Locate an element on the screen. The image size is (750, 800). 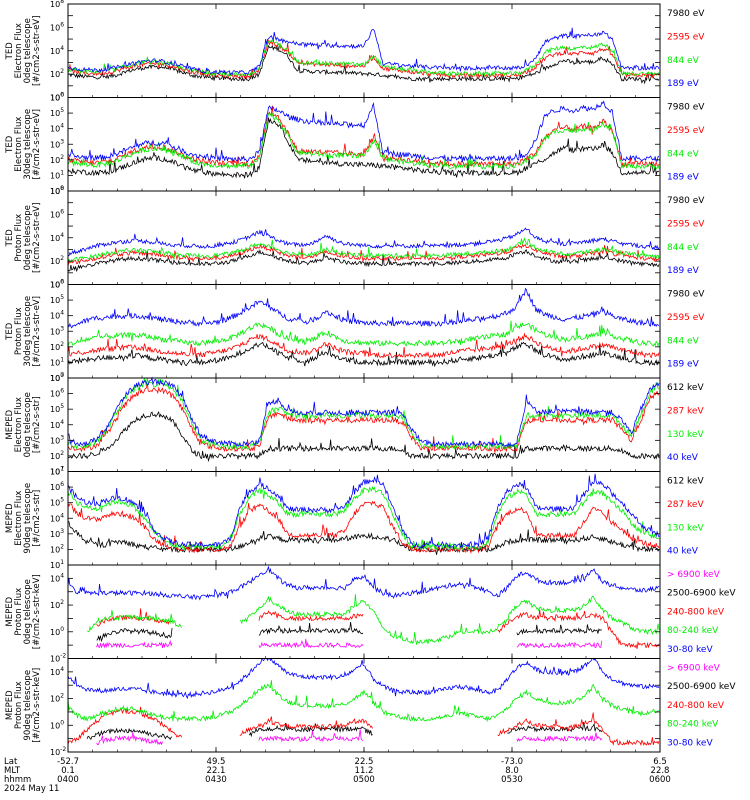
x-tick-label: 8.0 is located at coordinates (512, 771).